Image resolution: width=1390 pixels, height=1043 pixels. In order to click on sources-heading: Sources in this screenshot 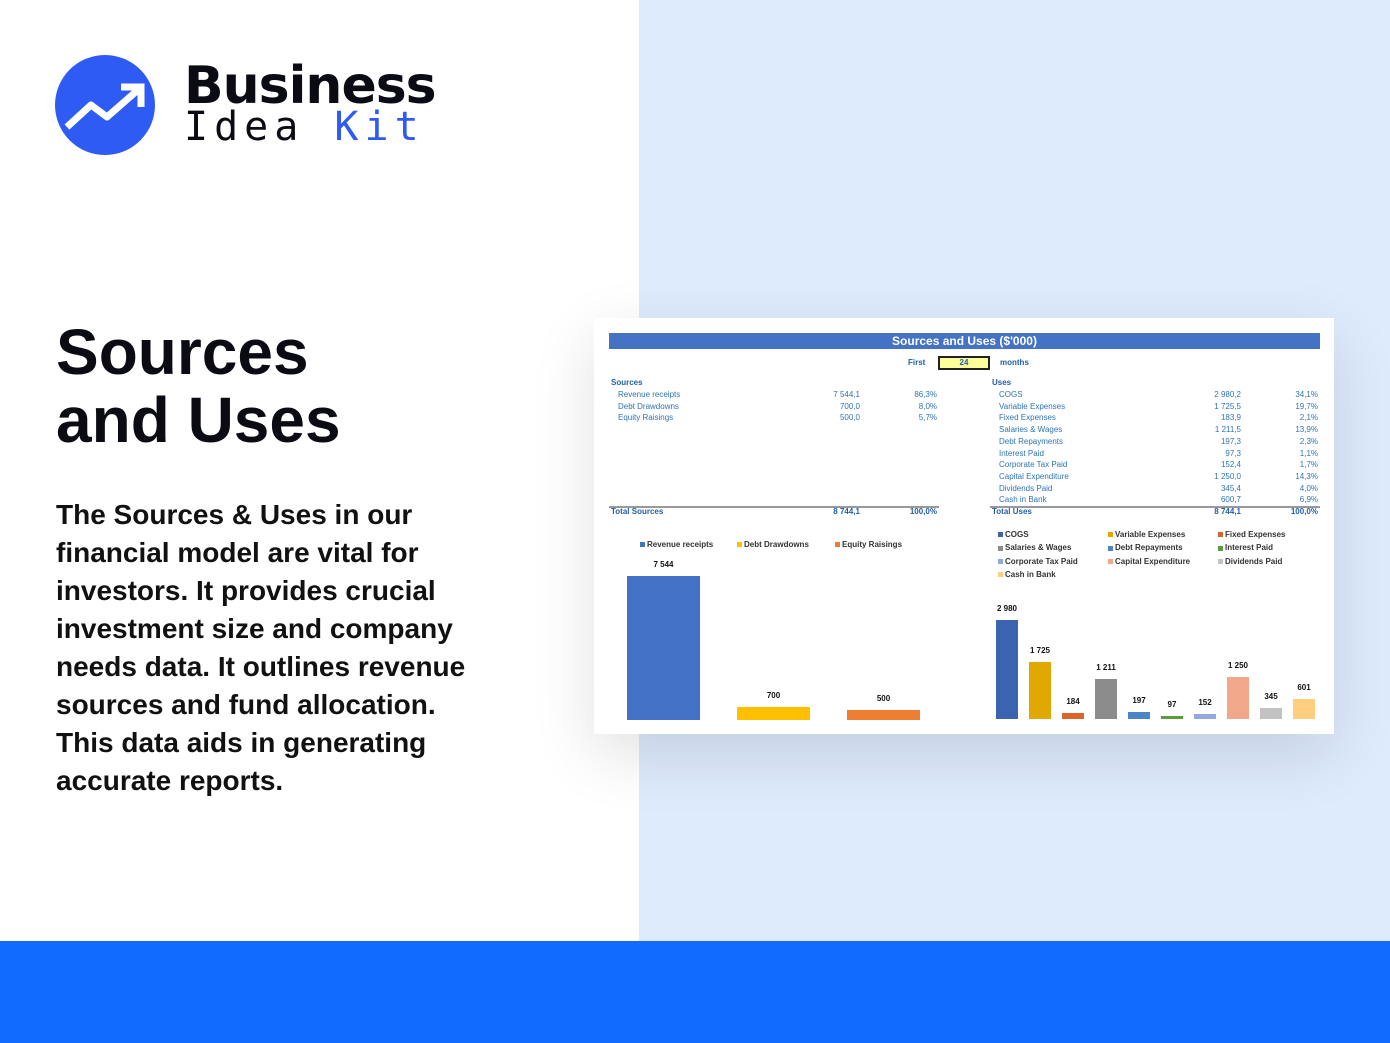, I will do `click(627, 382)`.